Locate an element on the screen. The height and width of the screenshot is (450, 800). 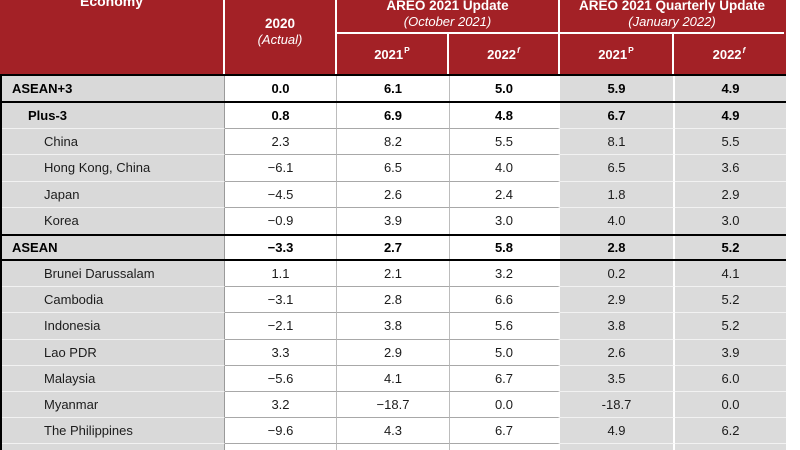
value-cell: −5.6 is located at coordinates (281, 378).